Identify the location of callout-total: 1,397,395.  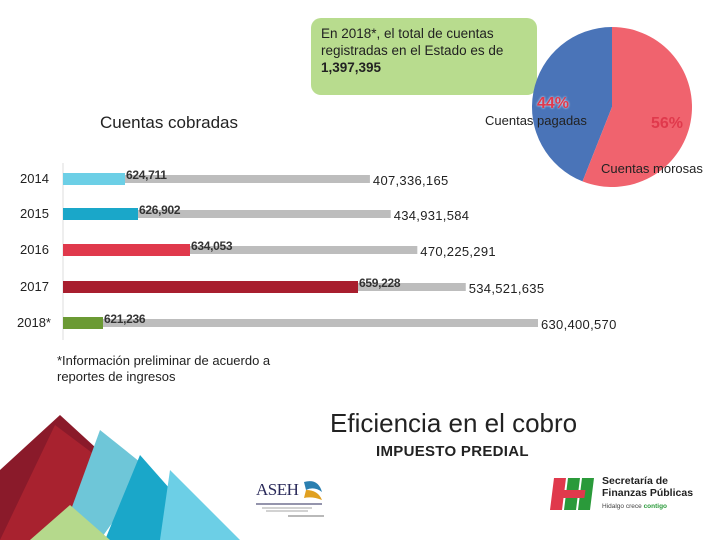
(351, 67).